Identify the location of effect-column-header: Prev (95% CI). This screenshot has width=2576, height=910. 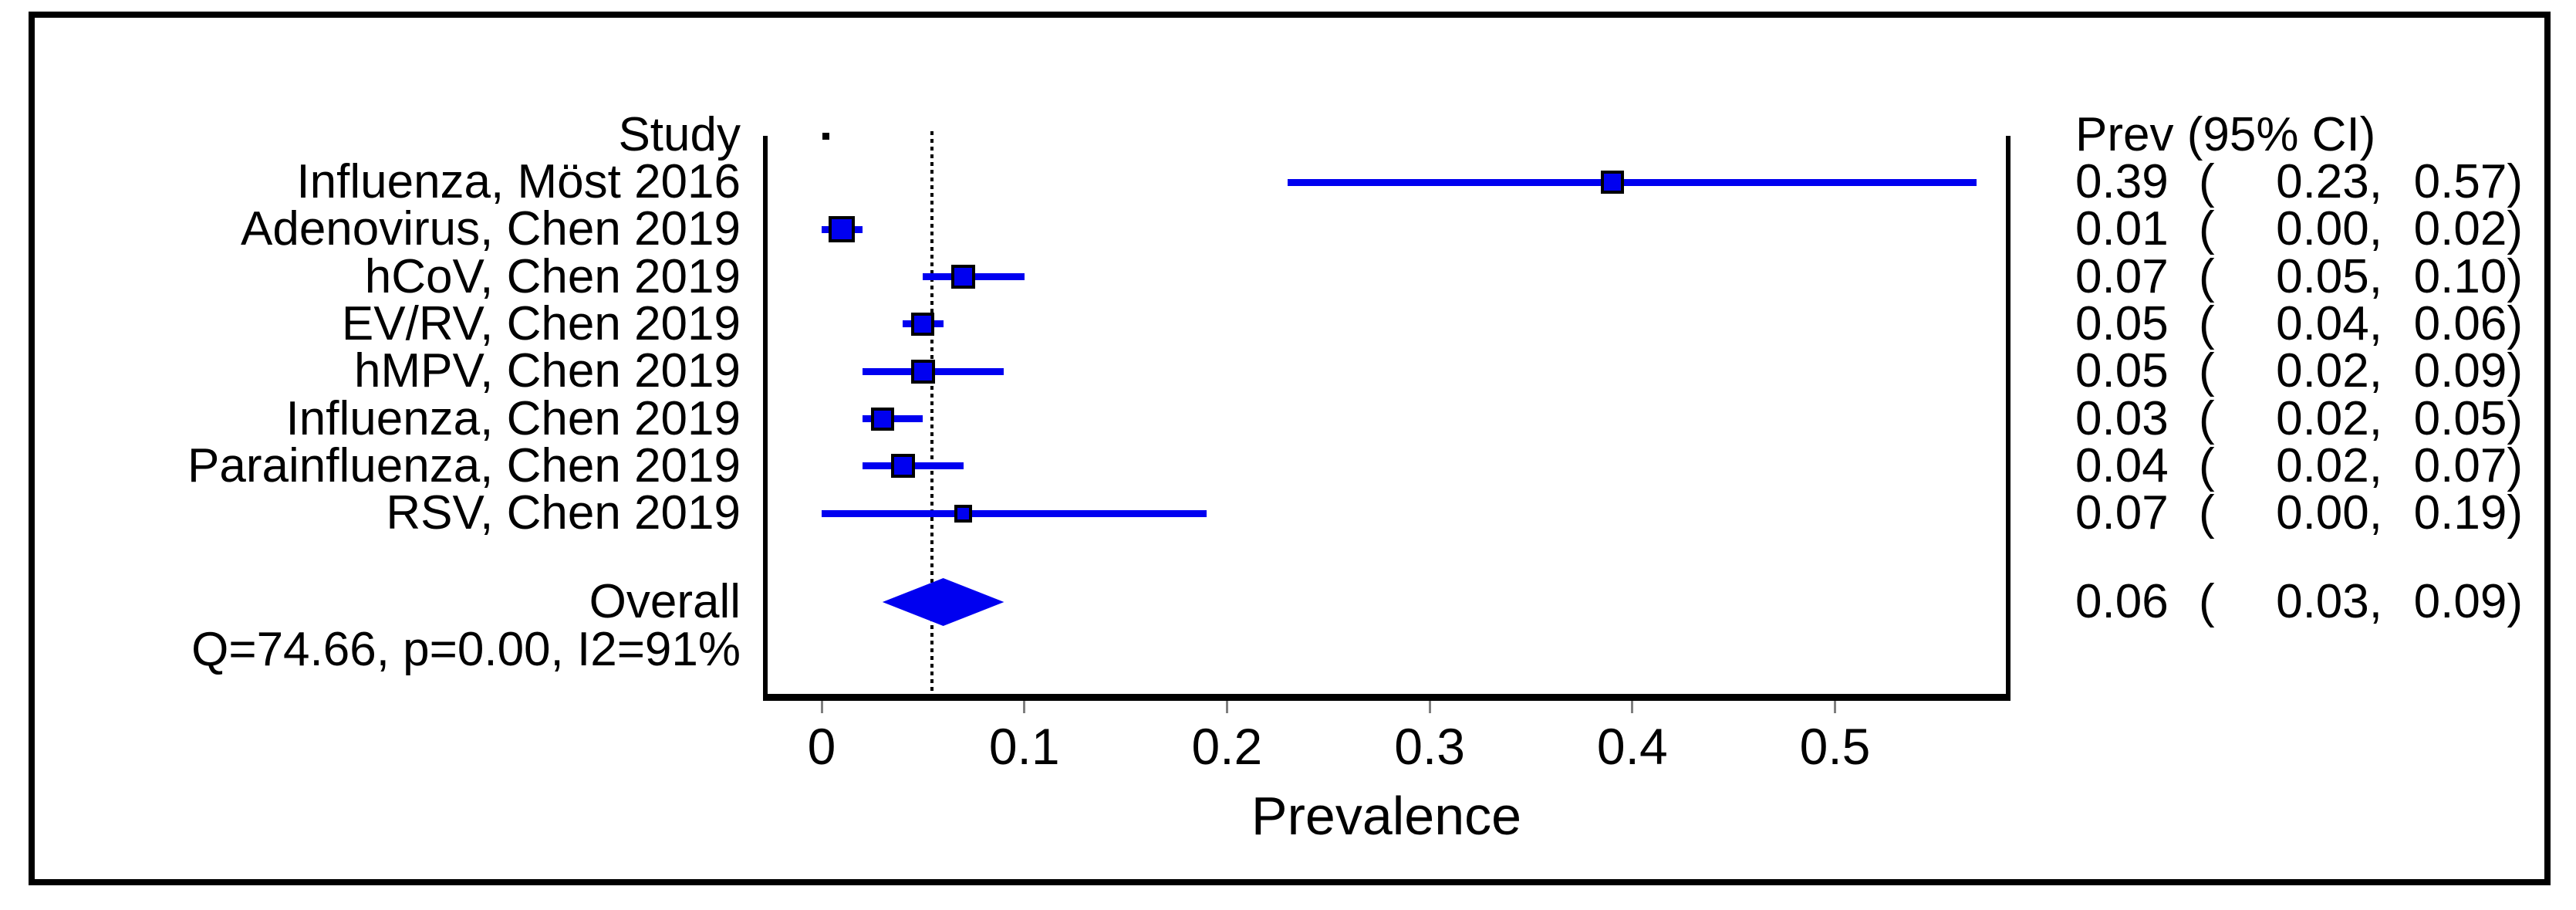
(2225, 134).